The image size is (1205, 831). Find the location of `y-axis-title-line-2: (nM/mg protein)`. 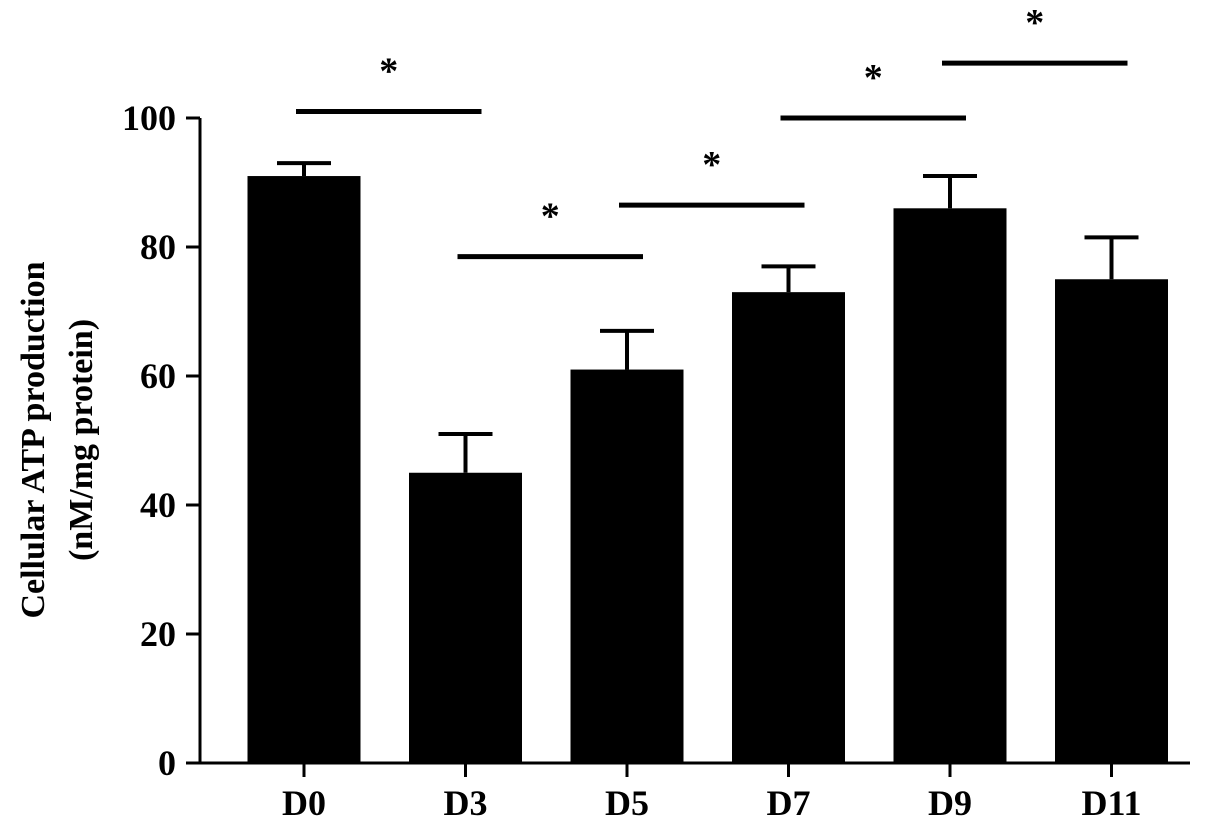

y-axis-title-line-2: (nM/mg protein) is located at coordinates (81, 440).